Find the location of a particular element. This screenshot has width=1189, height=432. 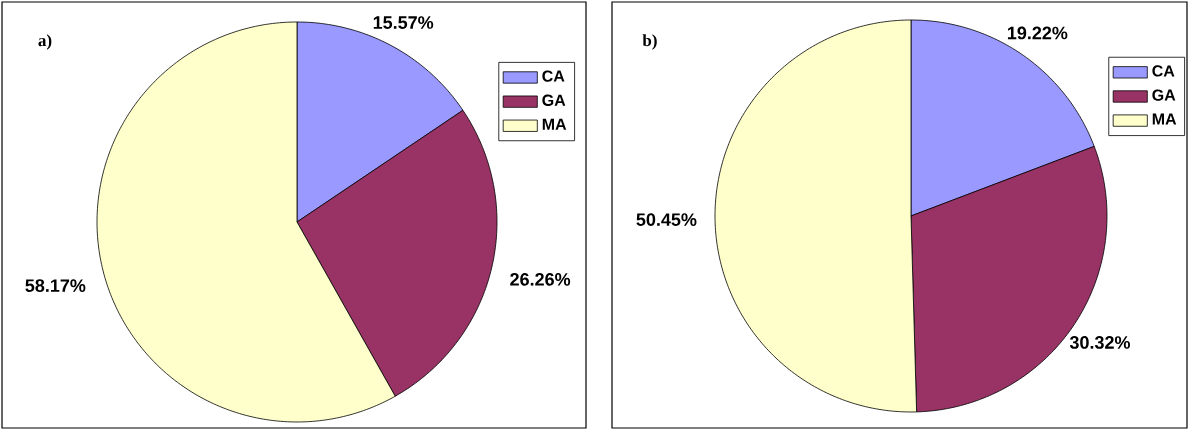

data-label: 19.22% is located at coordinates (1037, 33).